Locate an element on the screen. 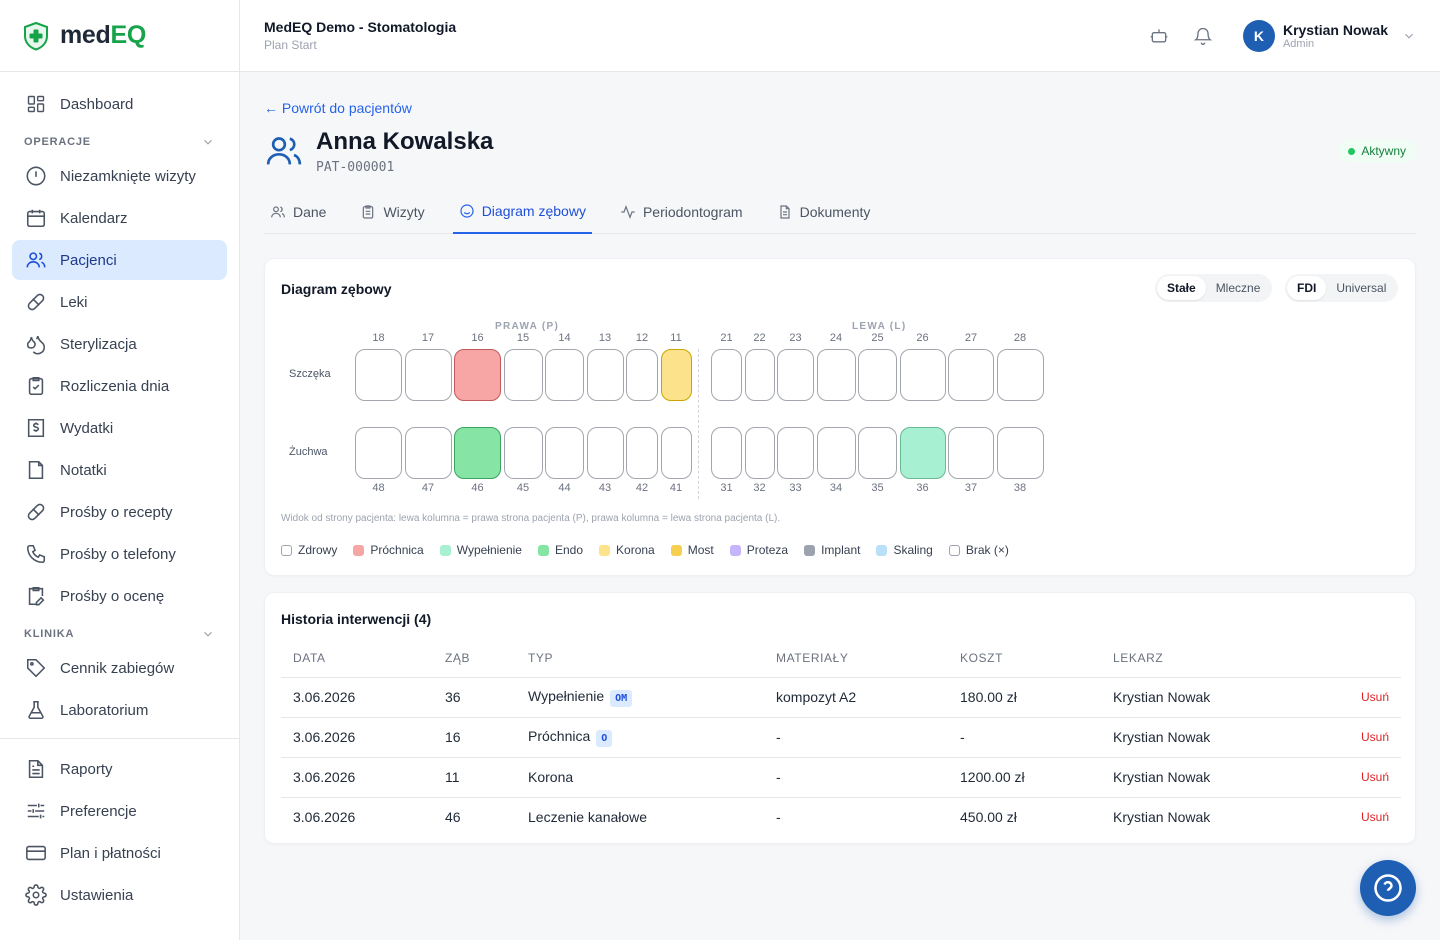 The image size is (1440, 940). sidebar-item-sterilization: Sterylizacja is located at coordinates (119, 344).